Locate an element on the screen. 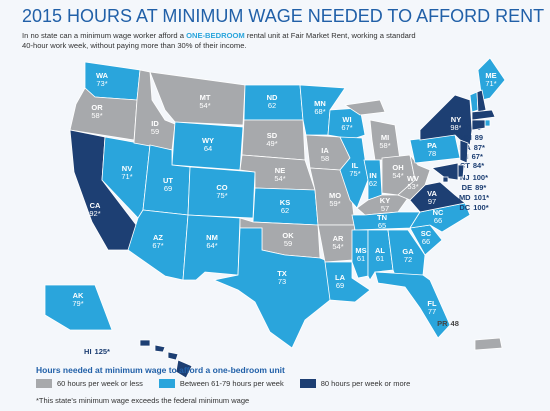 This screenshot has height=411, width=550. state-name: KY is located at coordinates (385, 200).